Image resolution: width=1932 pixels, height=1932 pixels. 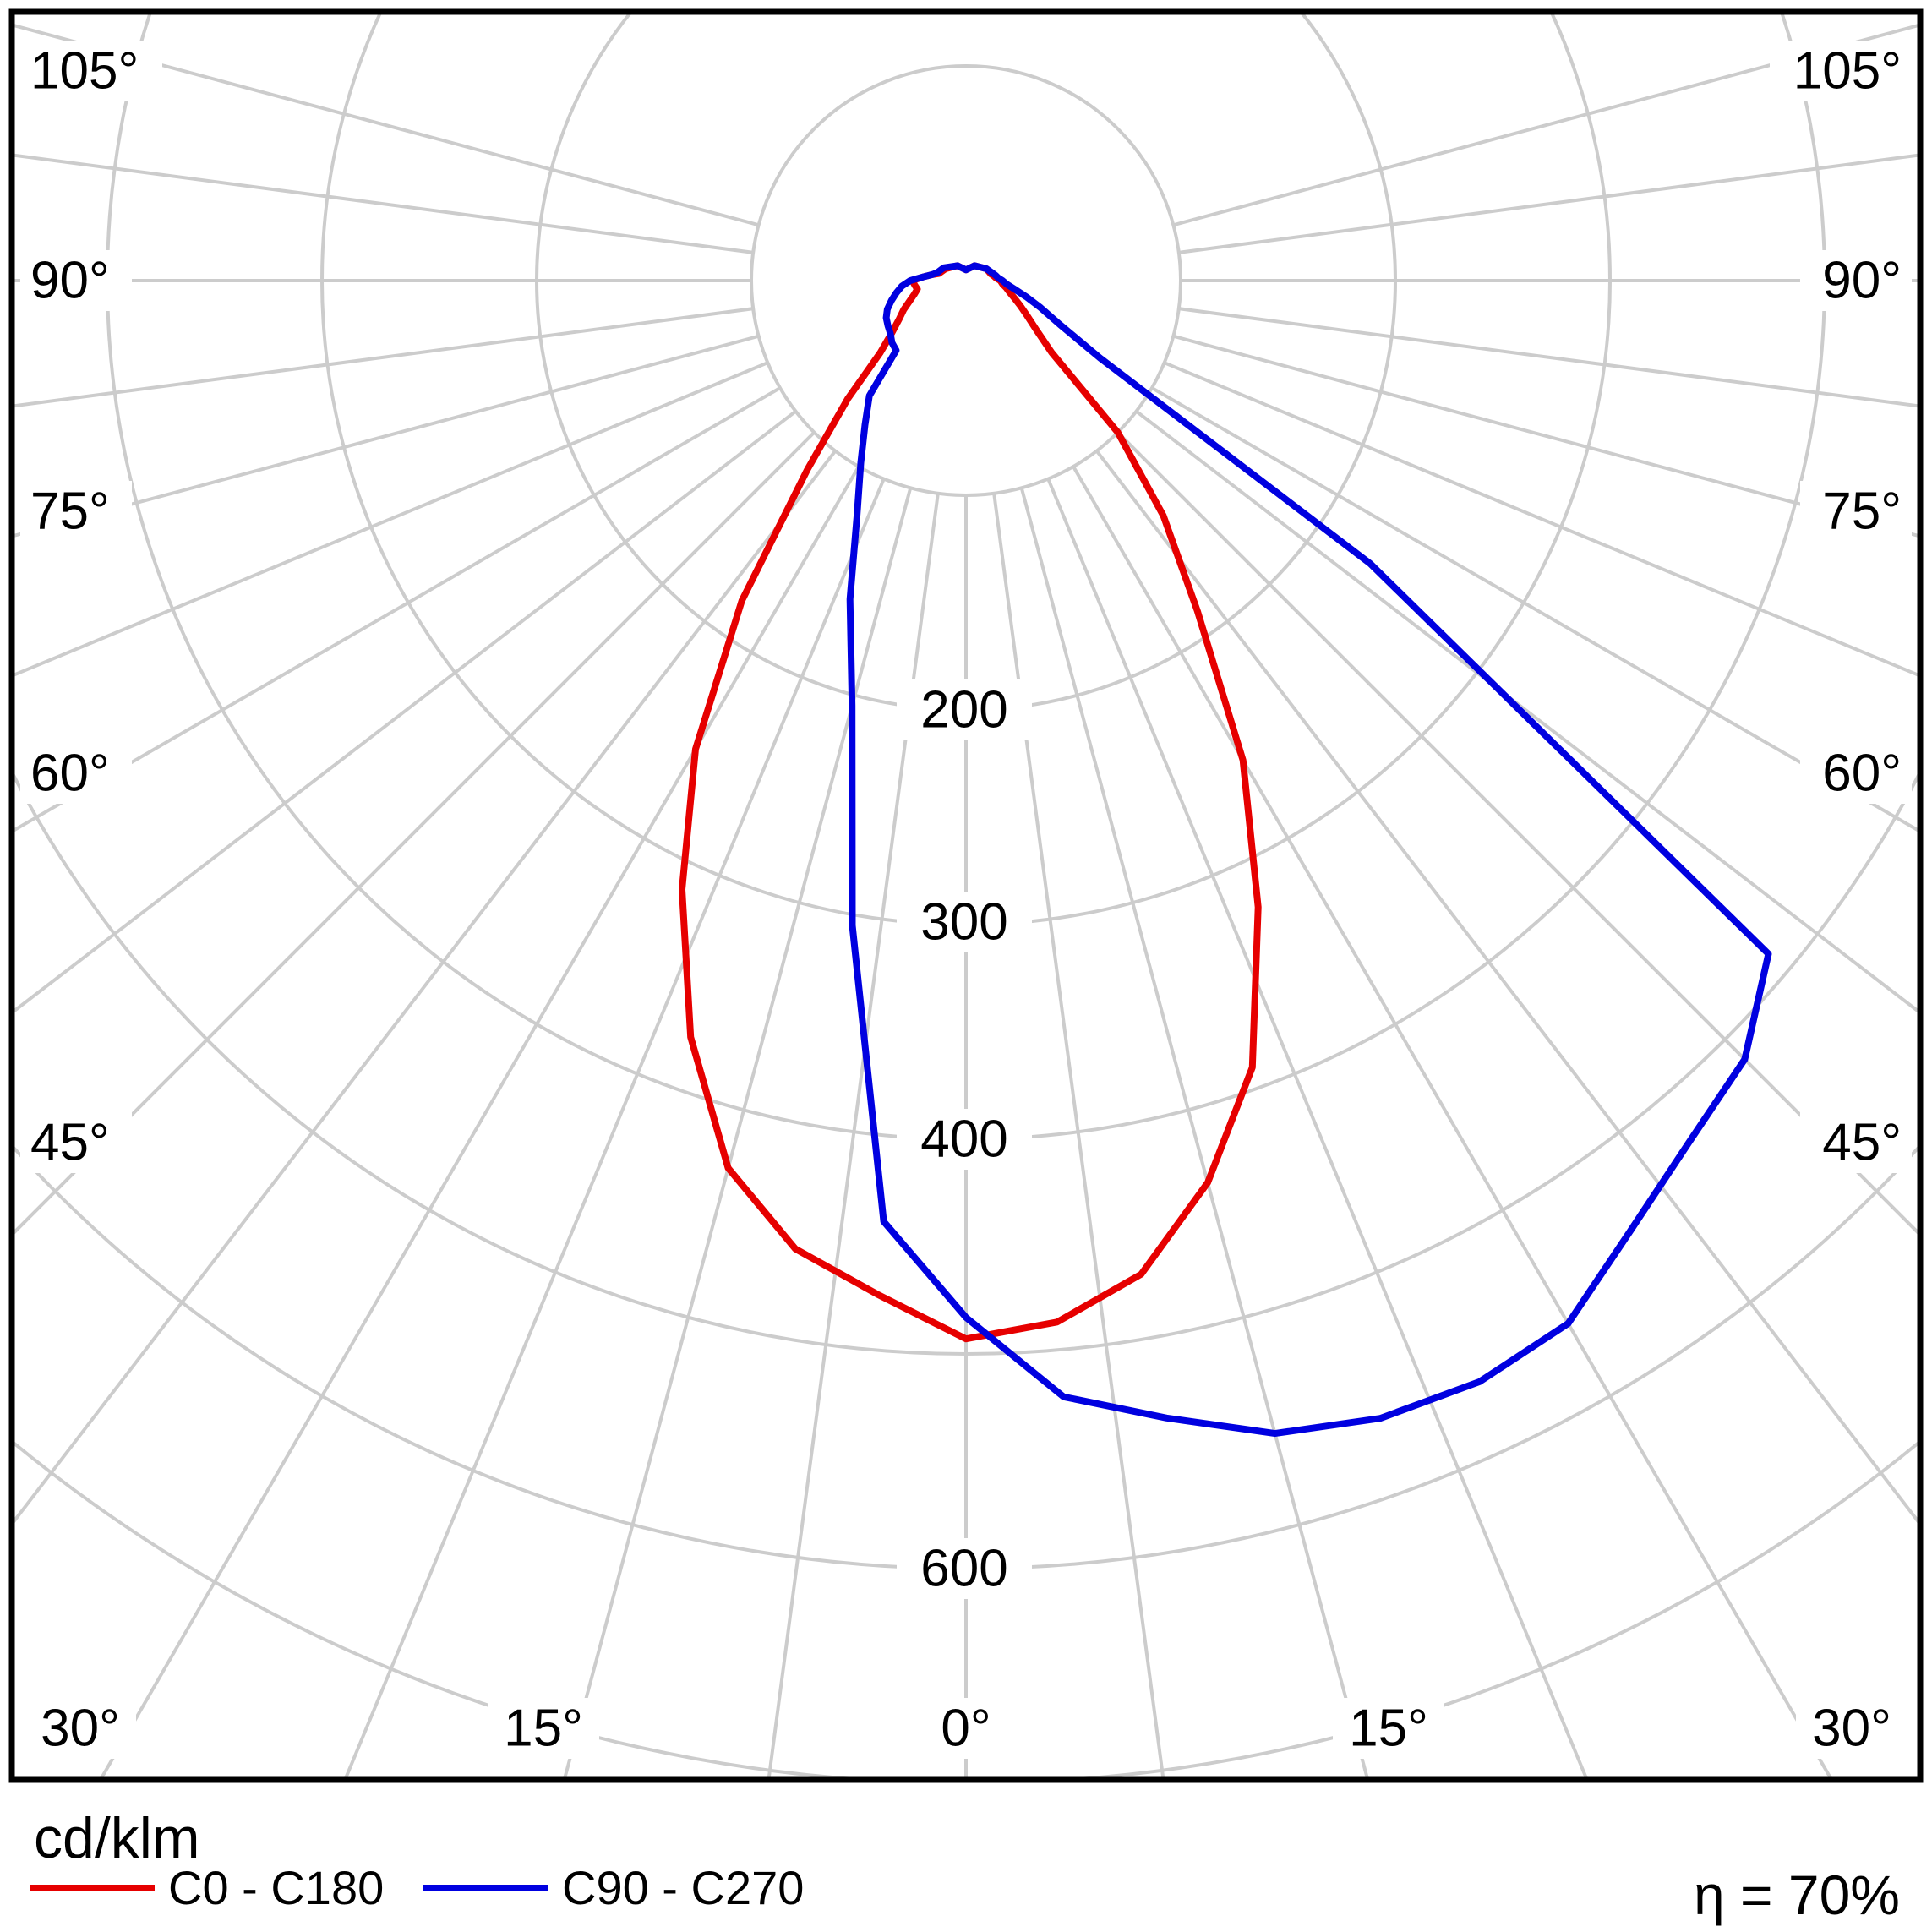 What do you see at coordinates (1078, 1136) in the screenshot?
I see `grid-radial-7.5deg` at bounding box center [1078, 1136].